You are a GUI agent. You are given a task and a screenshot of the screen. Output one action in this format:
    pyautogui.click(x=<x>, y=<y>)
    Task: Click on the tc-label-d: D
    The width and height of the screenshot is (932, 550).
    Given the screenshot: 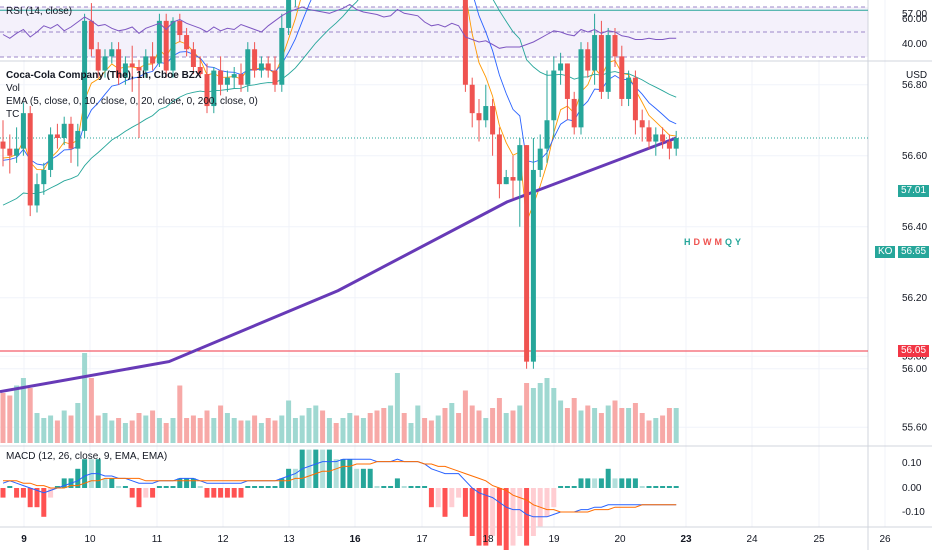 What is the action you would take?
    pyautogui.click(x=697, y=242)
    